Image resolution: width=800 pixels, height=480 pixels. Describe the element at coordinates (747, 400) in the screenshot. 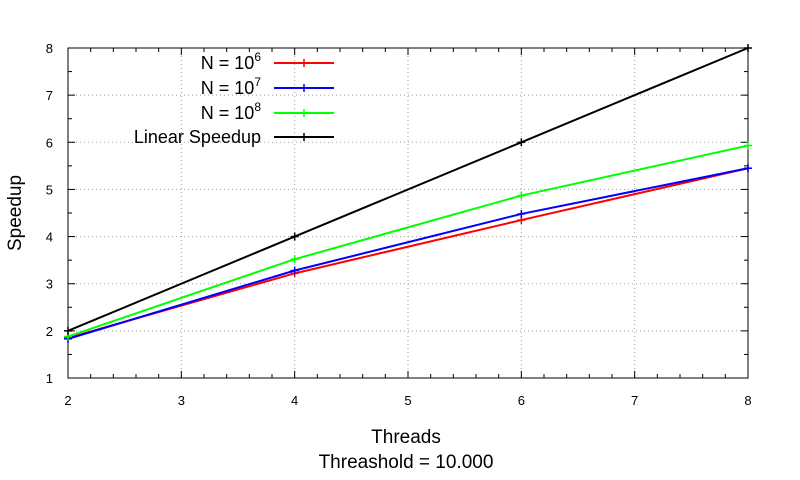

I see `x-tick-label: 8` at that location.